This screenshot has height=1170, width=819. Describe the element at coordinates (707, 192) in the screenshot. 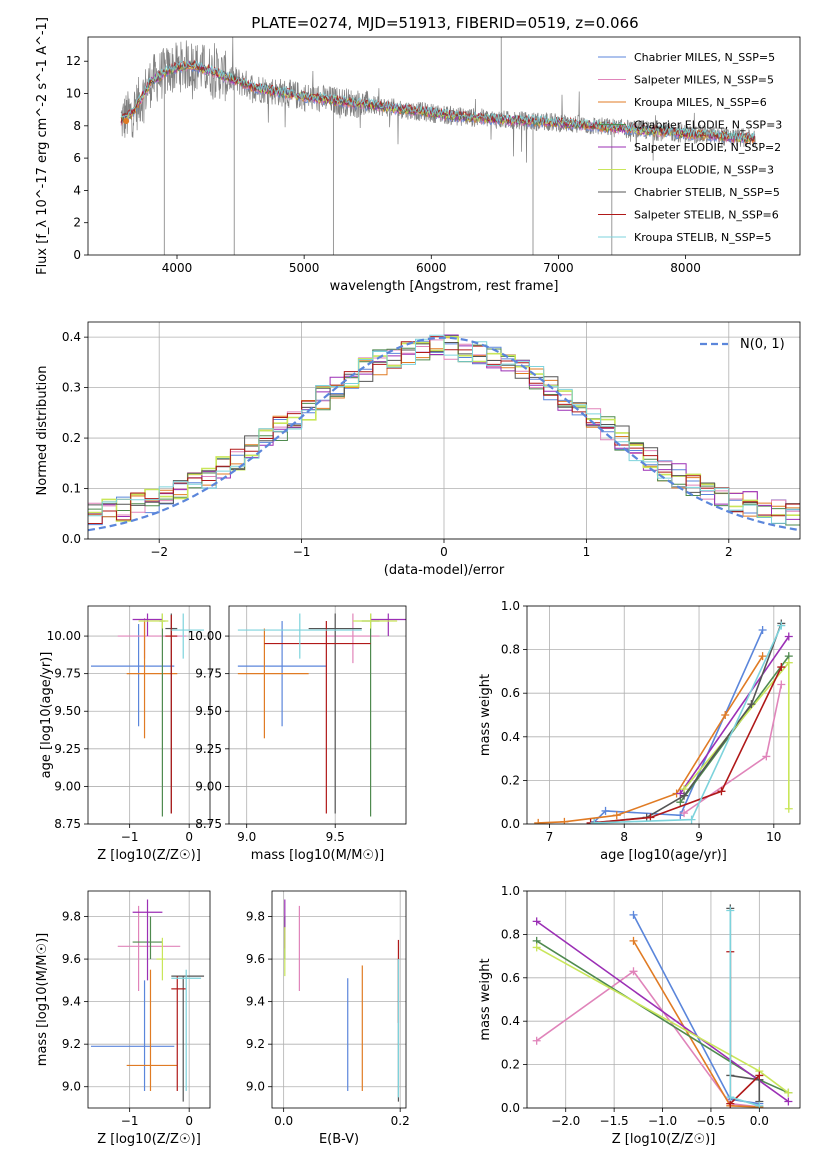

I see `legend-label: Chabrier STELIB, N_SSP=5` at that location.